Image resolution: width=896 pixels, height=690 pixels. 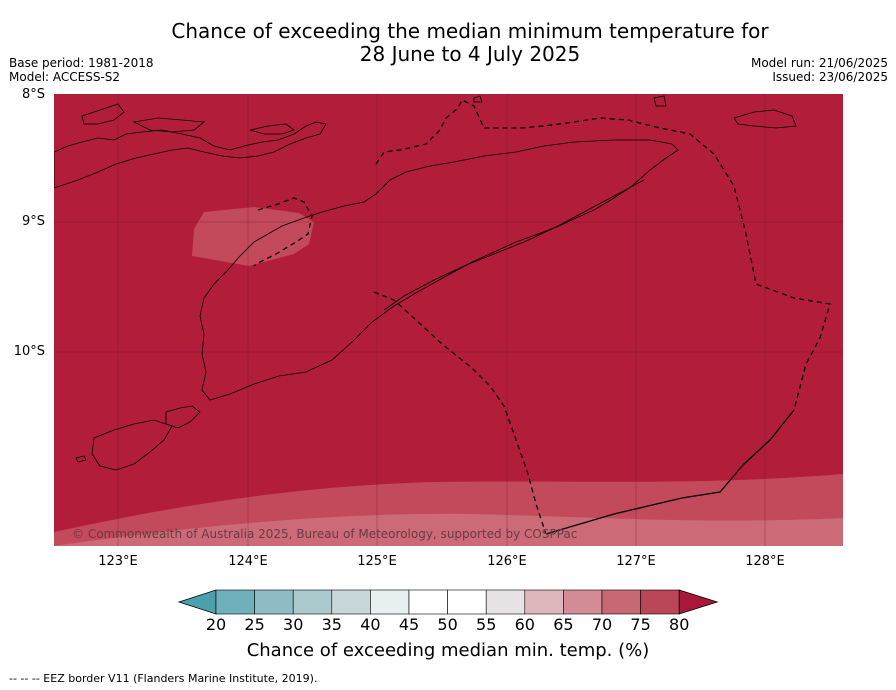 What do you see at coordinates (190, 155) in the screenshot?
I see `coastline-flores` at bounding box center [190, 155].